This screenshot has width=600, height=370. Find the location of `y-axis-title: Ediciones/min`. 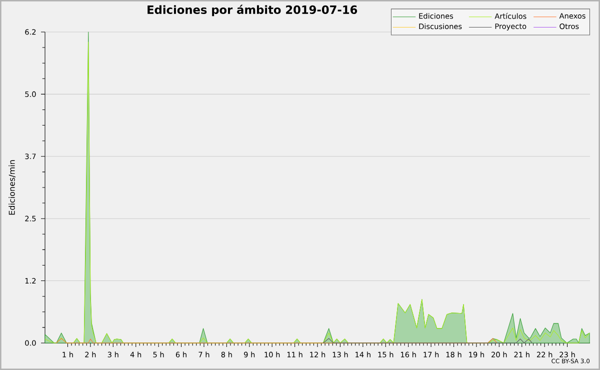

y-axis-title: Ediciones/min is located at coordinates (12, 187).